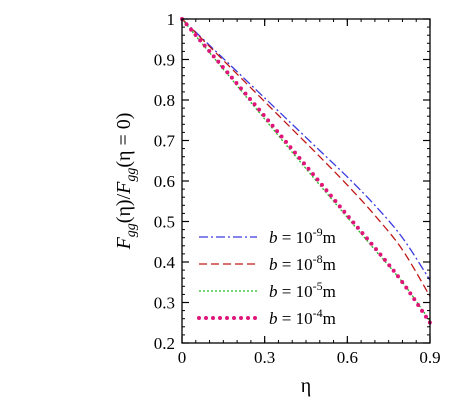 This screenshot has height=411, width=463. What do you see at coordinates (164, 222) in the screenshot?
I see `y-tick-label: 0.5` at bounding box center [164, 222].